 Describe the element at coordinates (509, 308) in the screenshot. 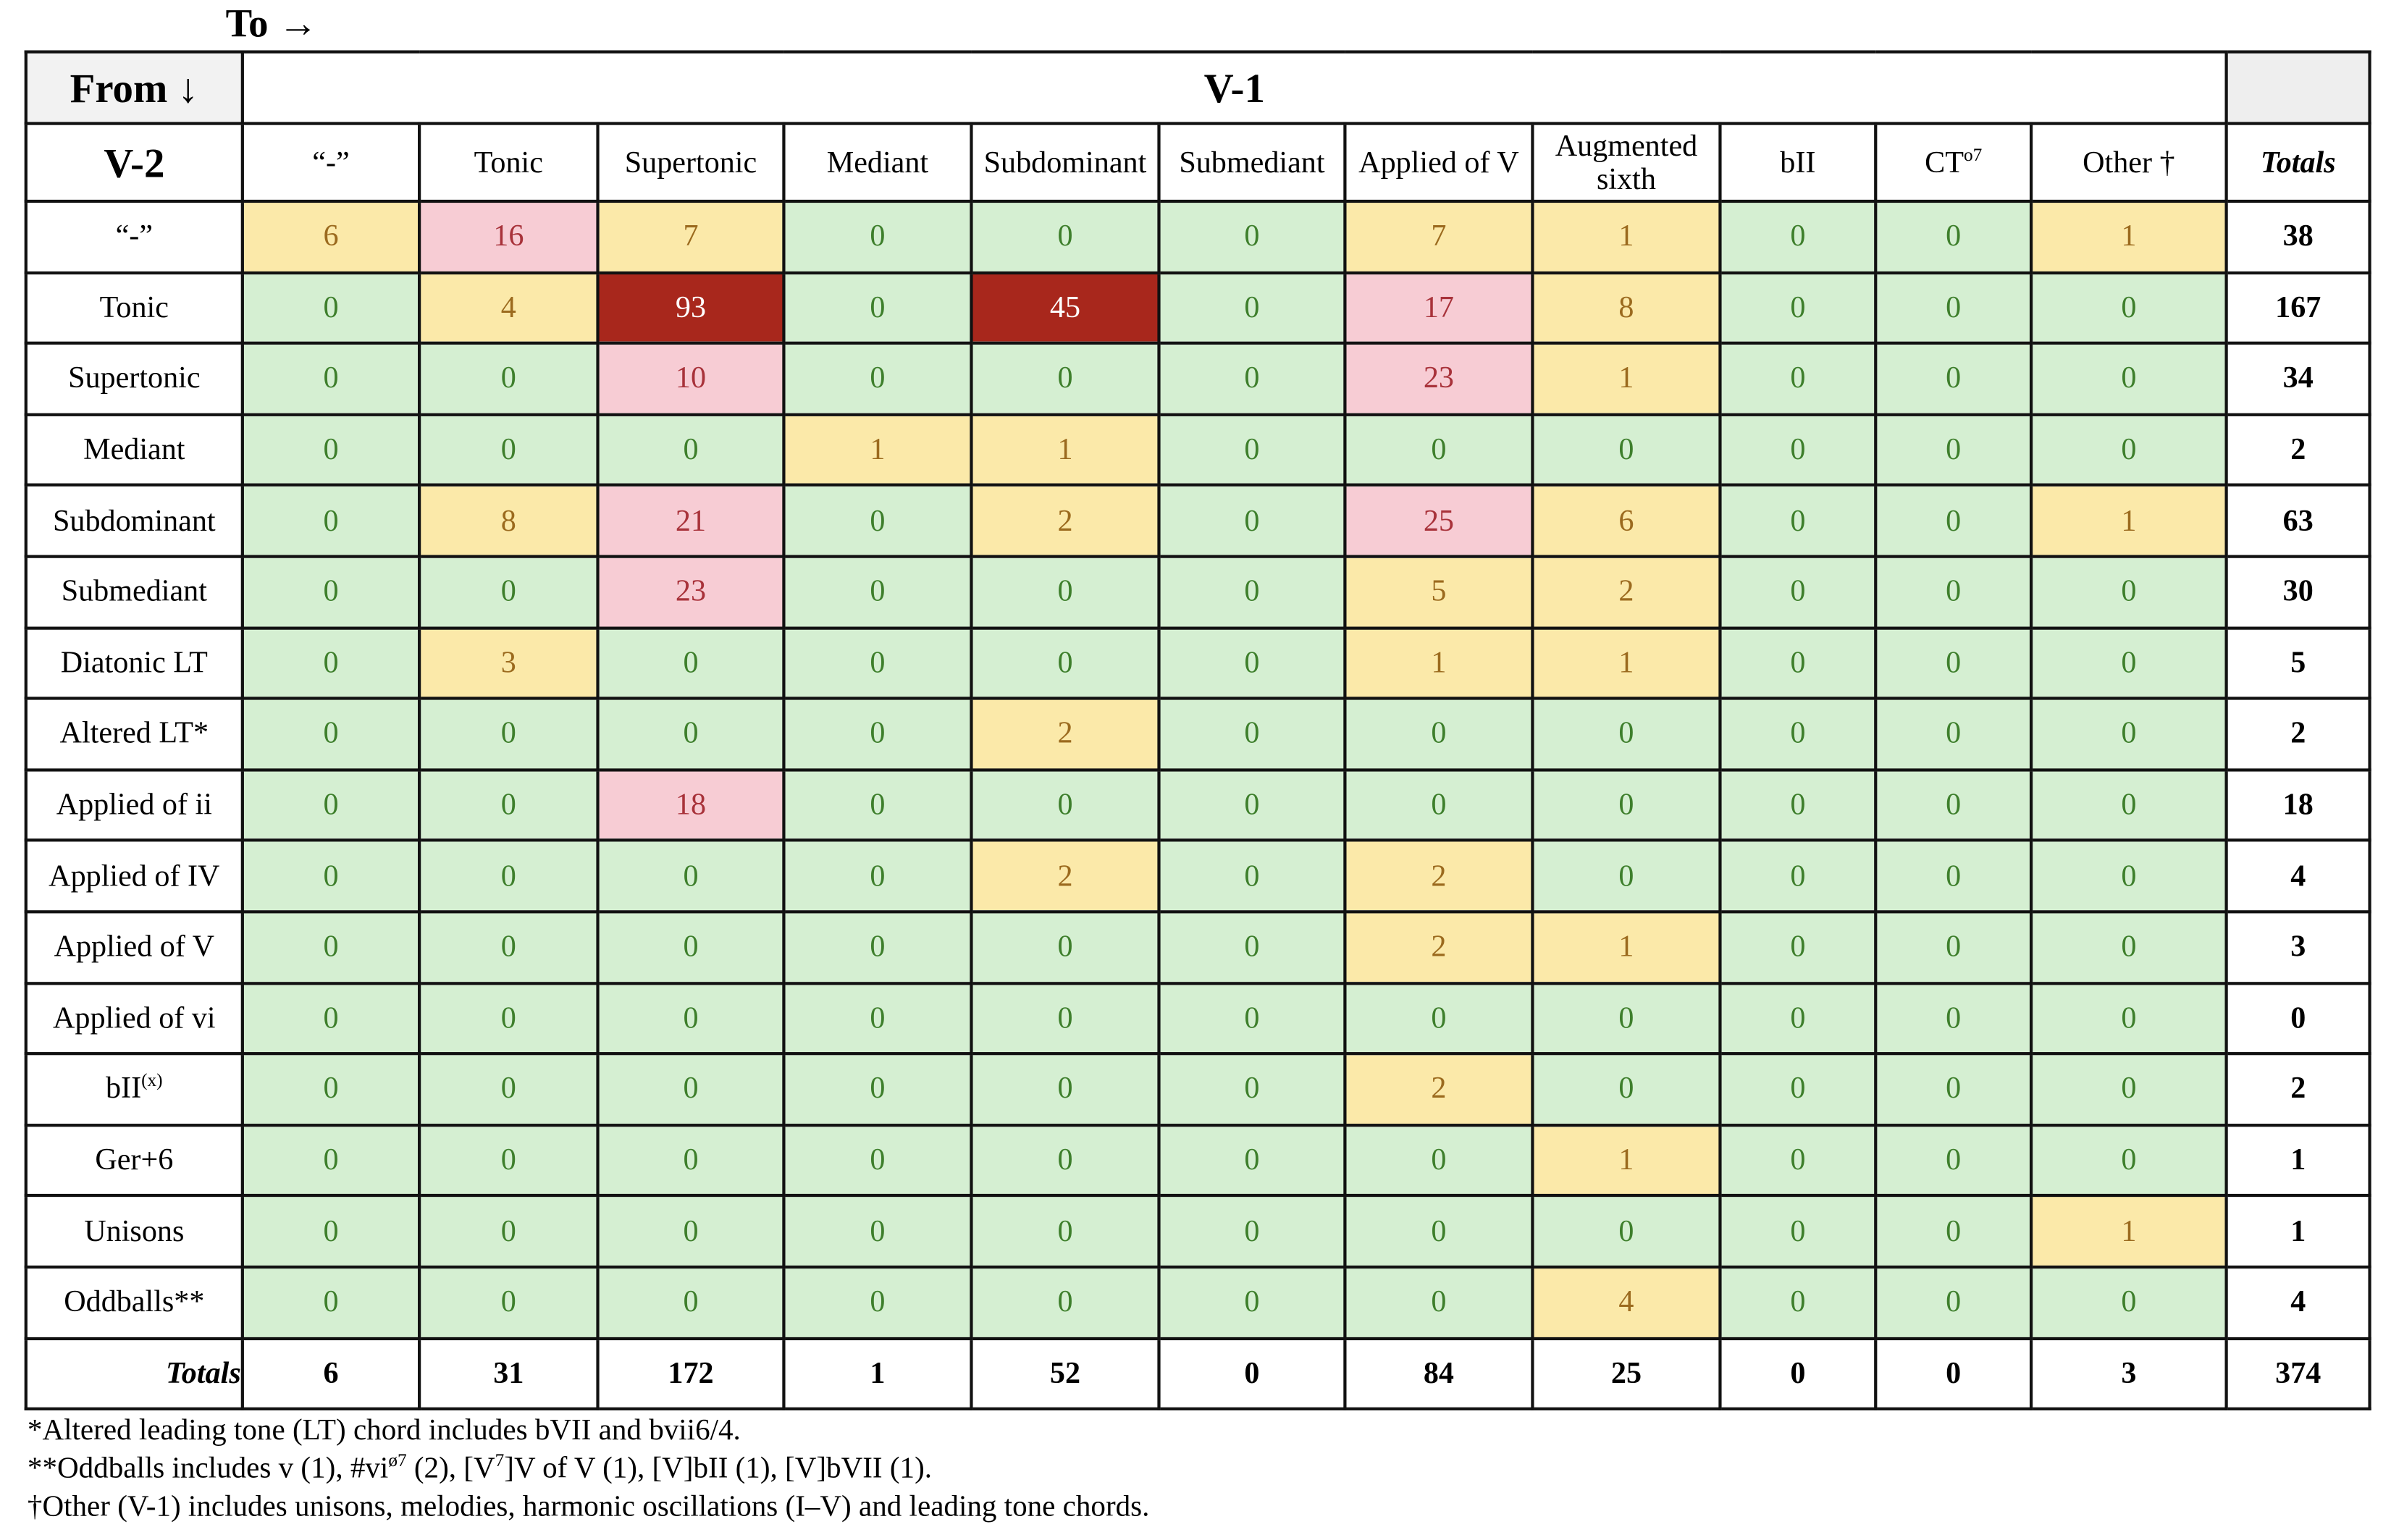

I see `cell: 4` at that location.